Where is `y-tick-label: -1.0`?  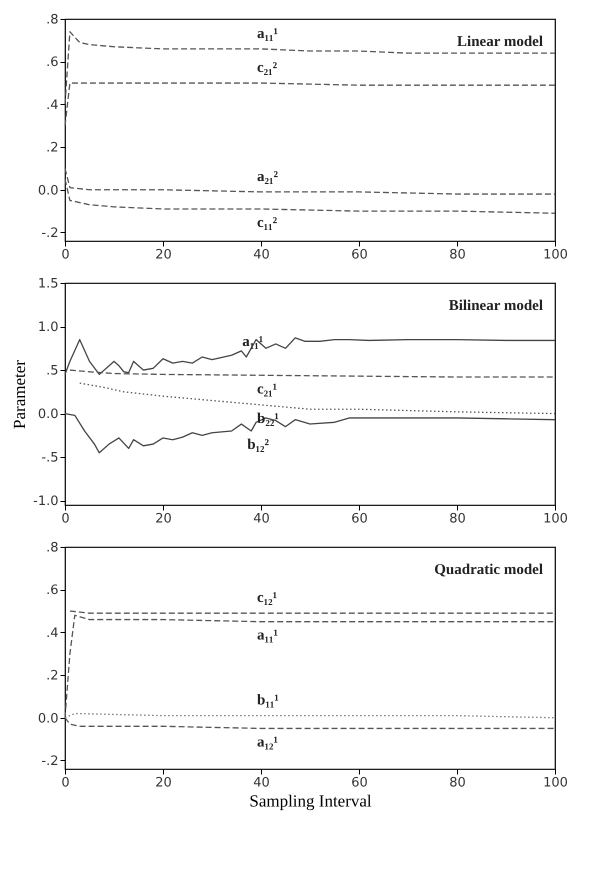 y-tick-label: -1.0 is located at coordinates (45, 502).